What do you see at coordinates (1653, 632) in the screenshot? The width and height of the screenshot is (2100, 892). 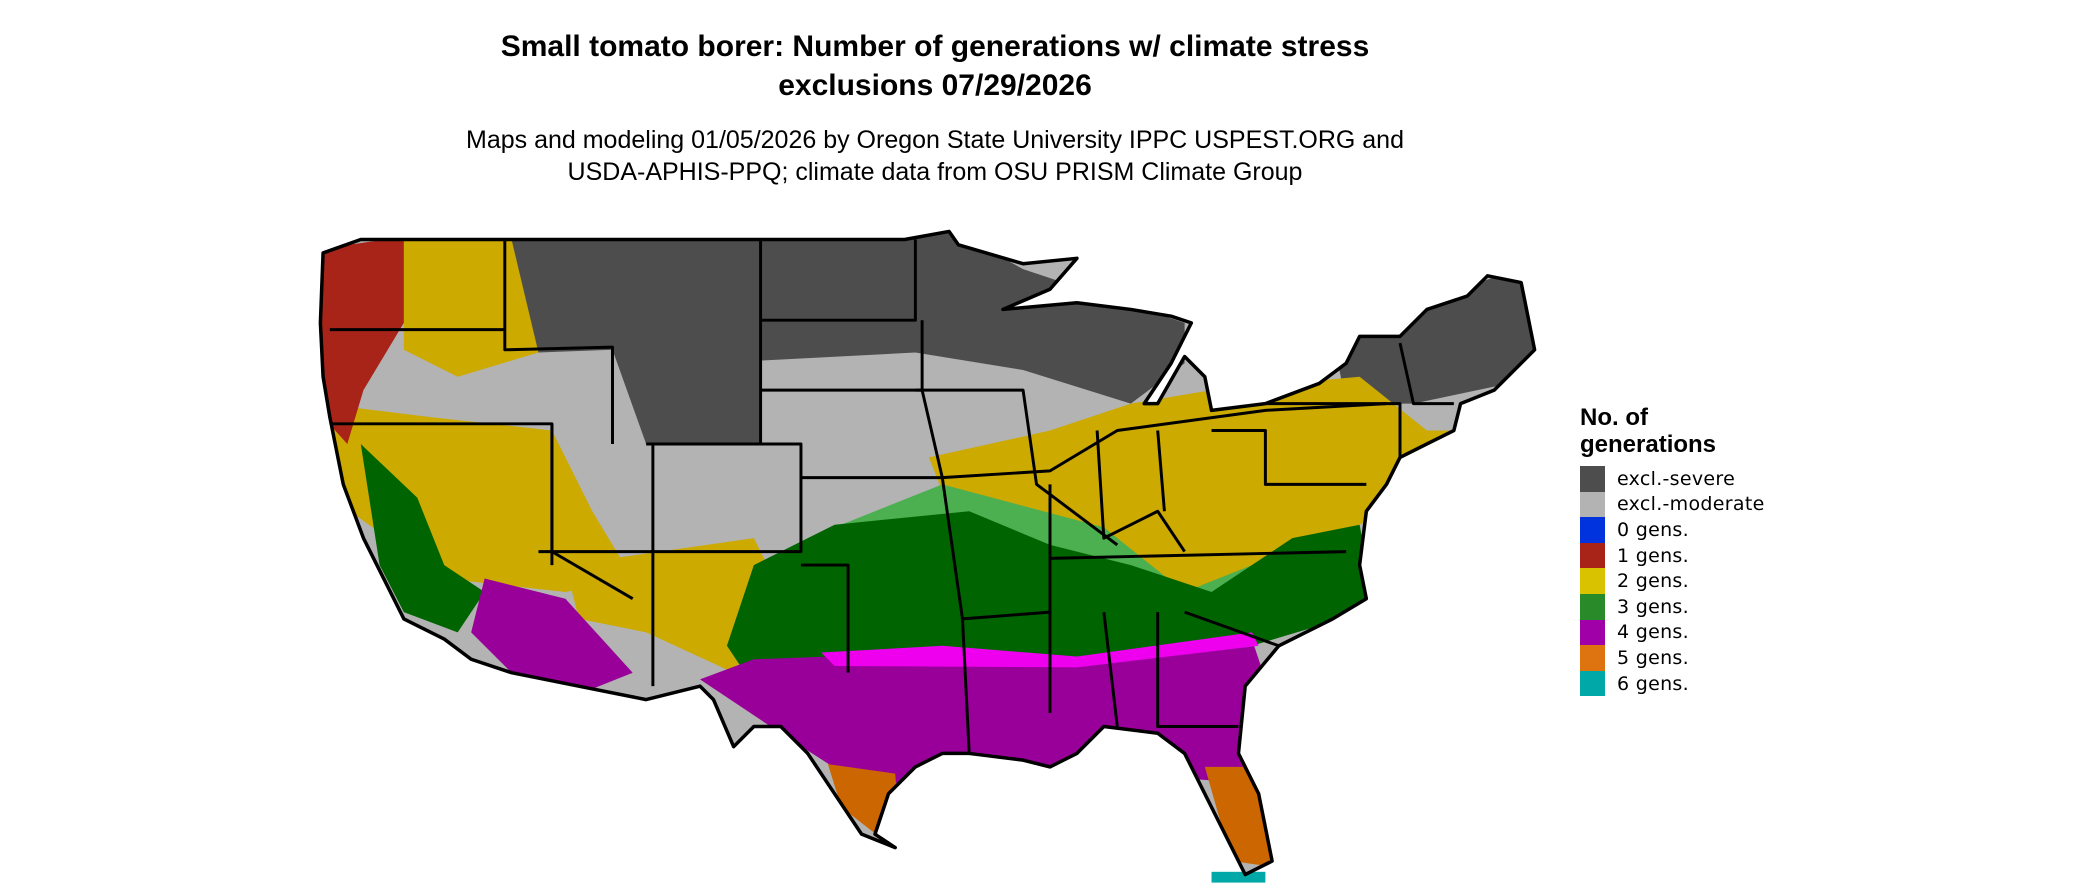 I see `legend-label: 4 gens.` at bounding box center [1653, 632].